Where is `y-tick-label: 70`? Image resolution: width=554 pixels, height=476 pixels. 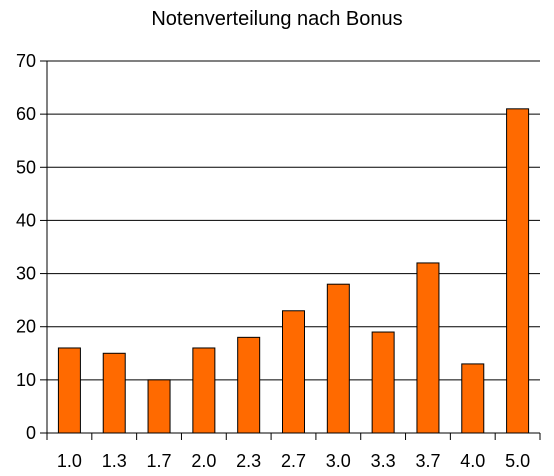
y-tick-label: 70 is located at coordinates (26, 61).